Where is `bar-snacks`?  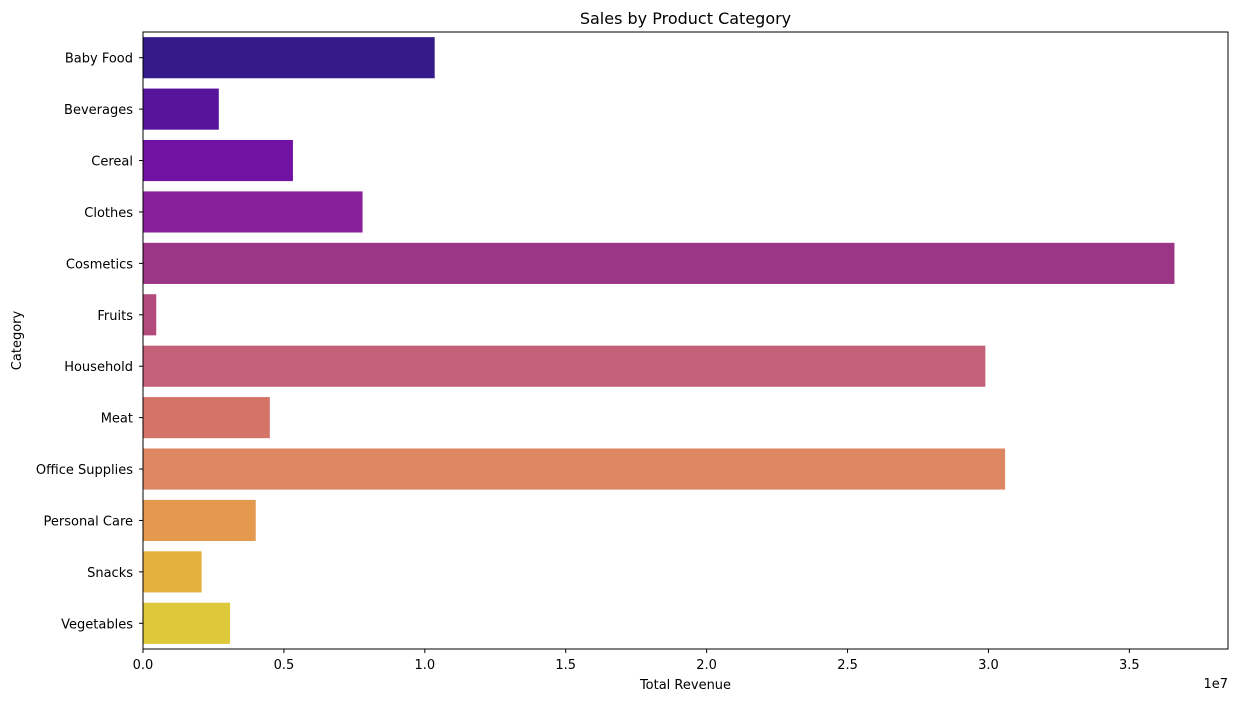 bar-snacks is located at coordinates (172, 572).